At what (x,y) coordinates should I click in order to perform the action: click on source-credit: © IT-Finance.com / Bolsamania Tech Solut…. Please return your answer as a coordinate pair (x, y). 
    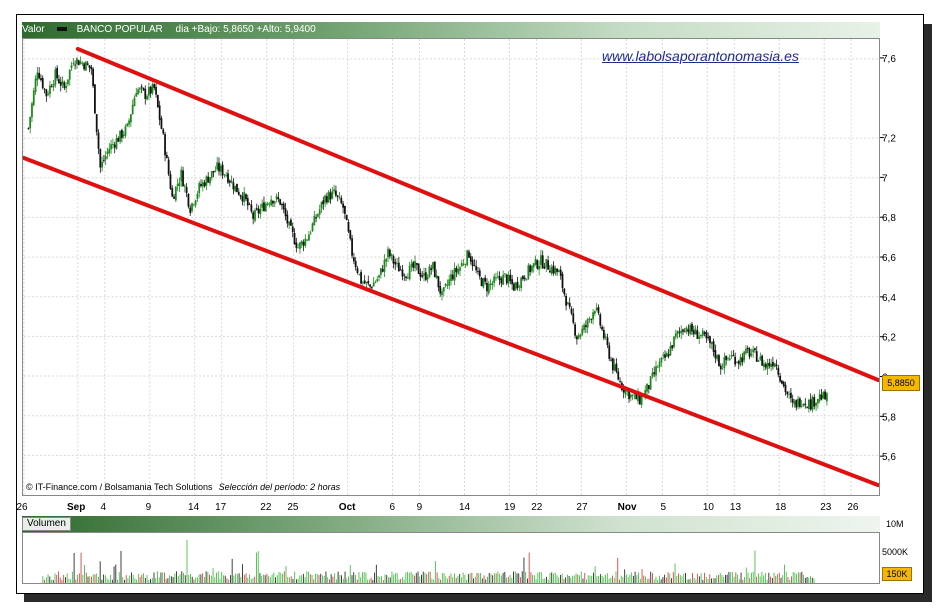
    Looking at the image, I should click on (119, 487).